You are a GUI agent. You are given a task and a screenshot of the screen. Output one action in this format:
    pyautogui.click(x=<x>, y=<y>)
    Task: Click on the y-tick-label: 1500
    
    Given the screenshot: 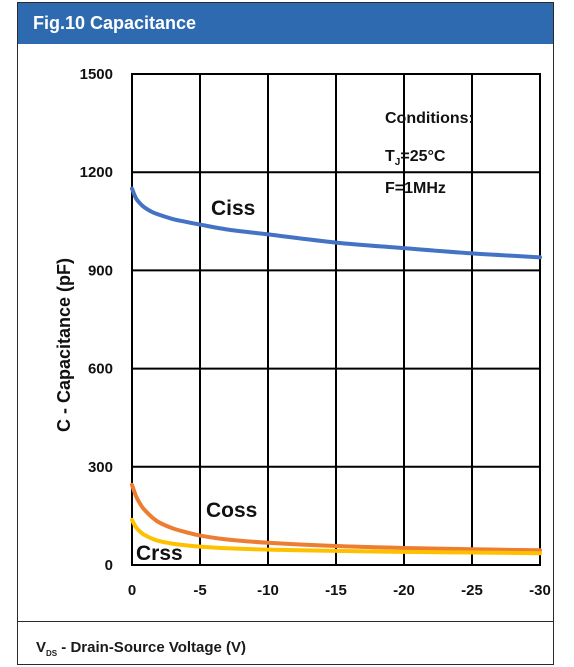 What is the action you would take?
    pyautogui.click(x=96, y=74)
    